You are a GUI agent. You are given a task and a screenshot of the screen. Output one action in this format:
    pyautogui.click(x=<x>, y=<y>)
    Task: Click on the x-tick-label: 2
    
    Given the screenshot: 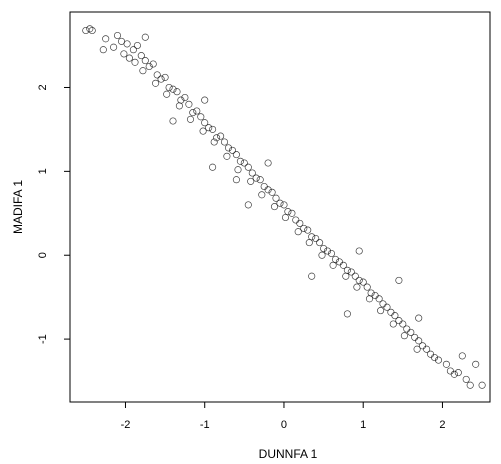 What is the action you would take?
    pyautogui.click(x=442, y=425)
    